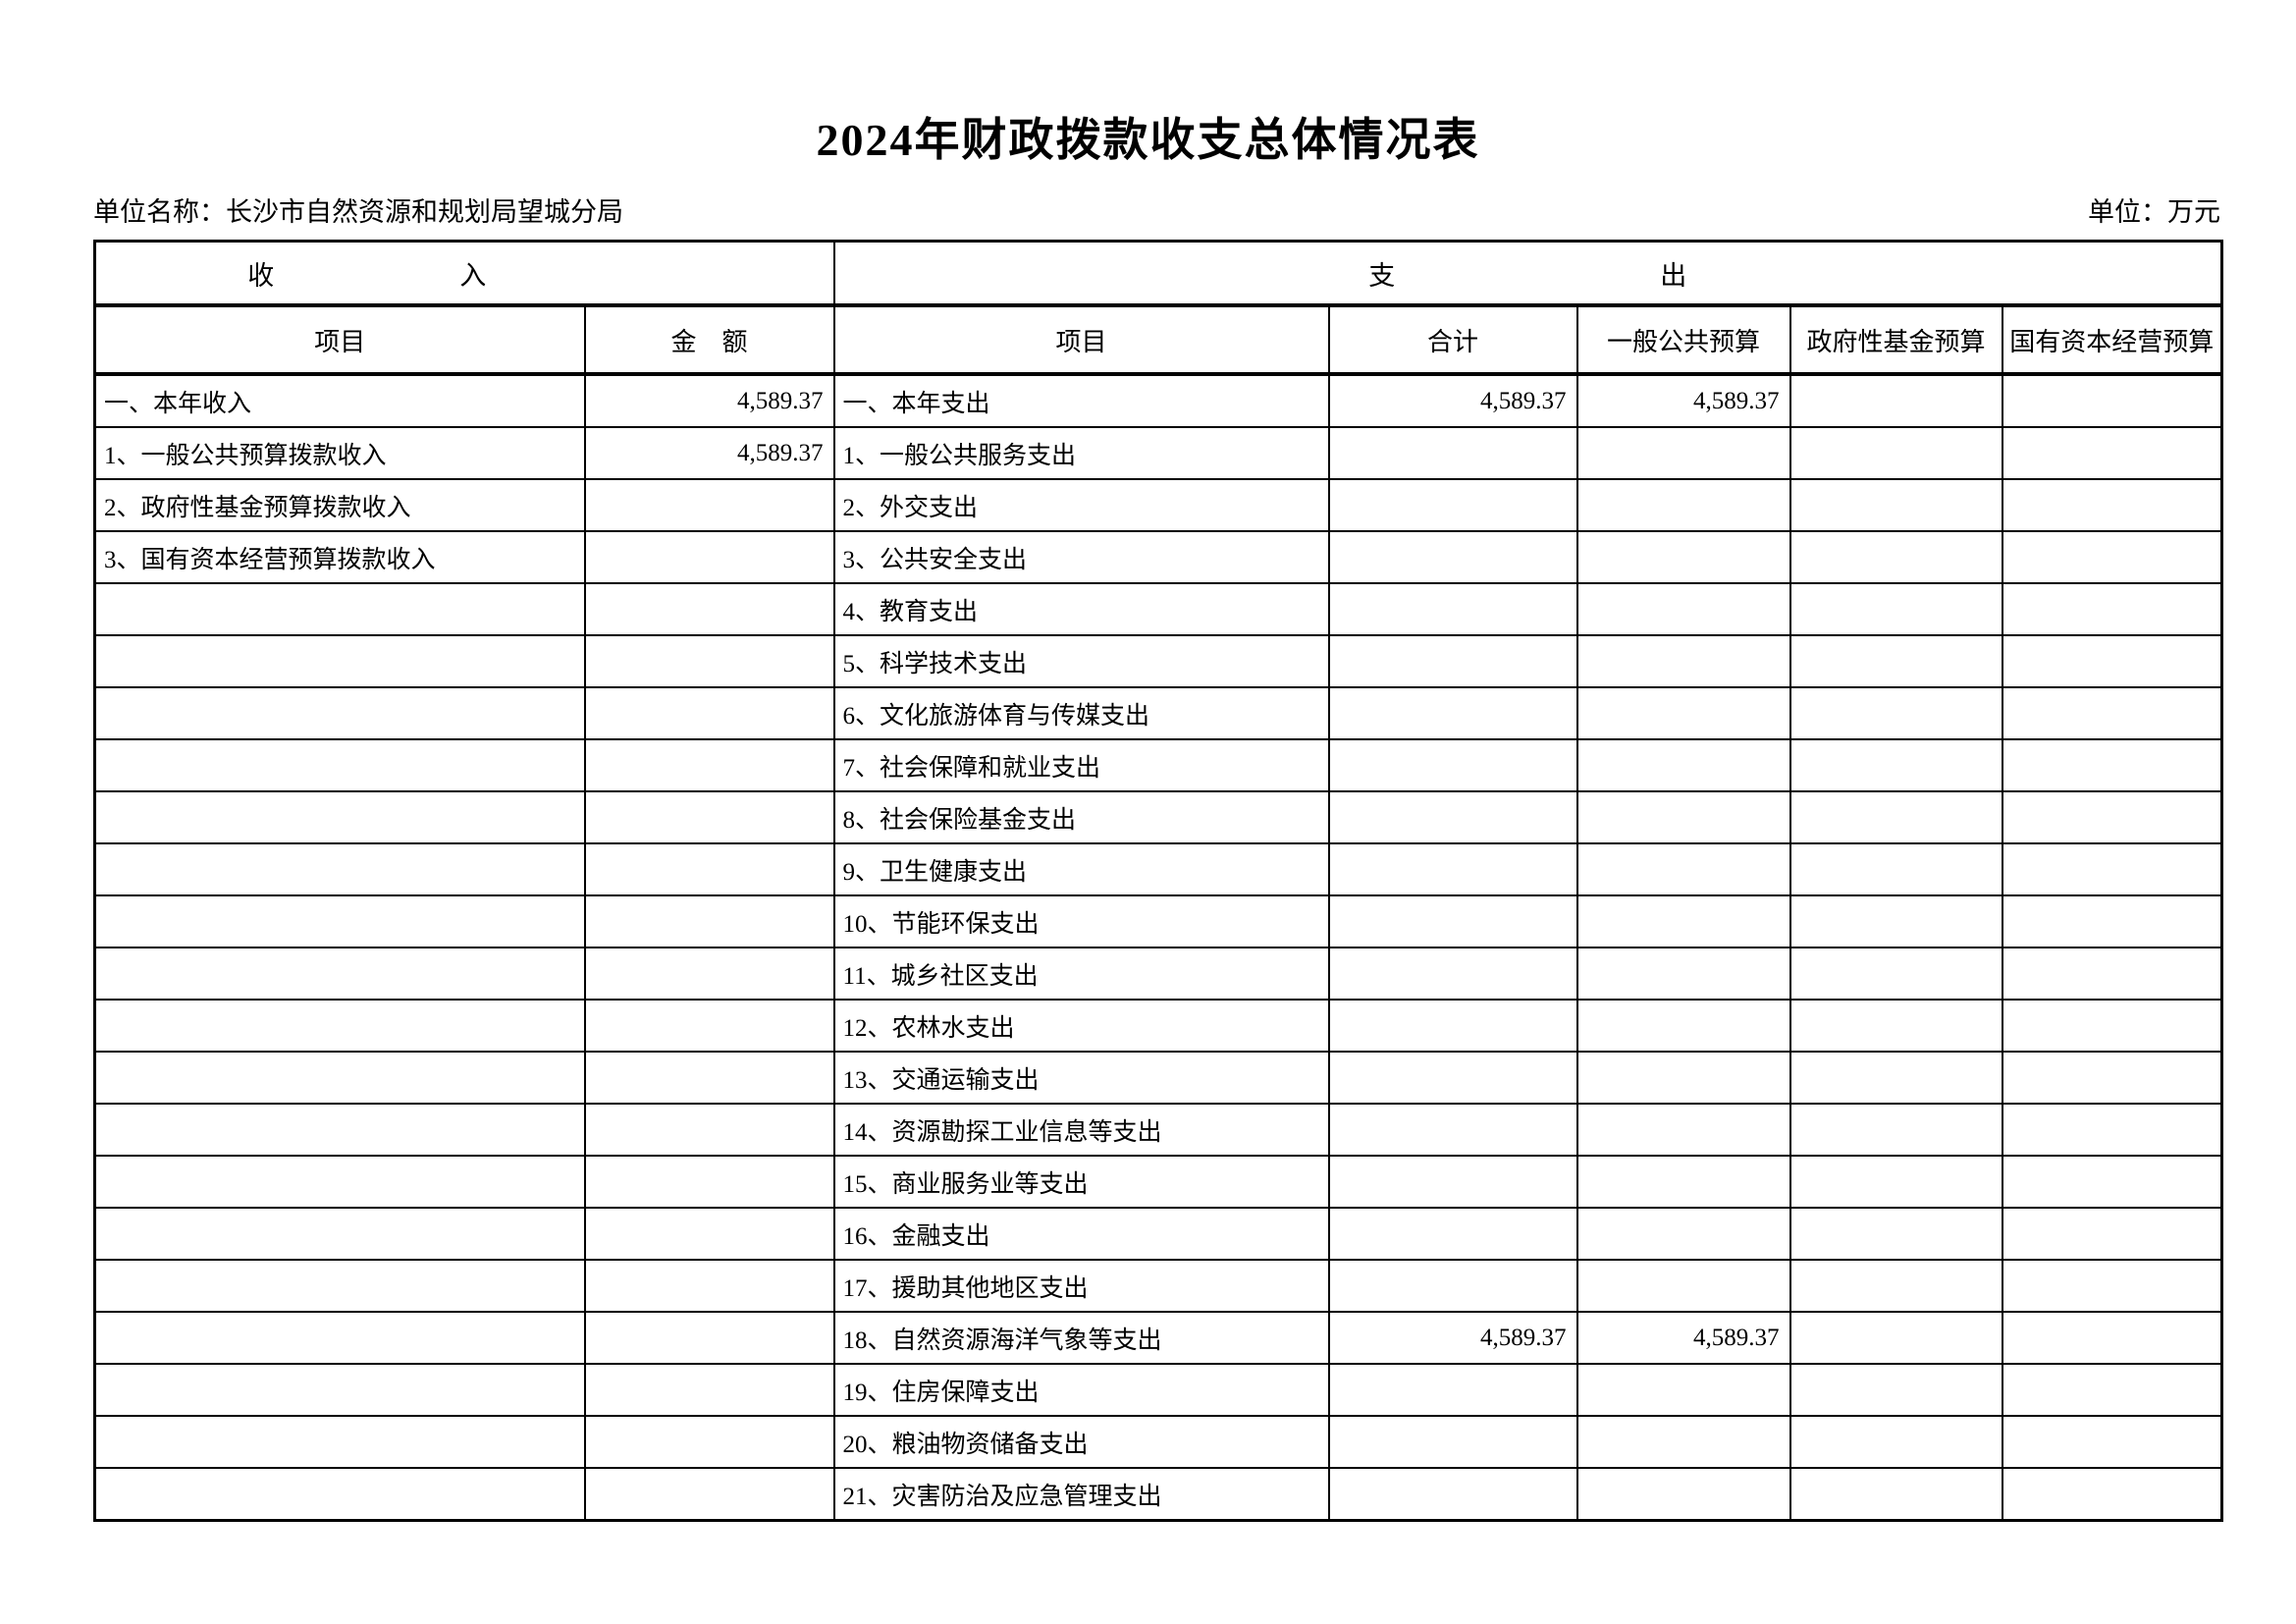 Image resolution: width=2296 pixels, height=1624 pixels. Describe the element at coordinates (339, 400) in the screenshot. I see `income-item-cell: 一、本年收入` at that location.